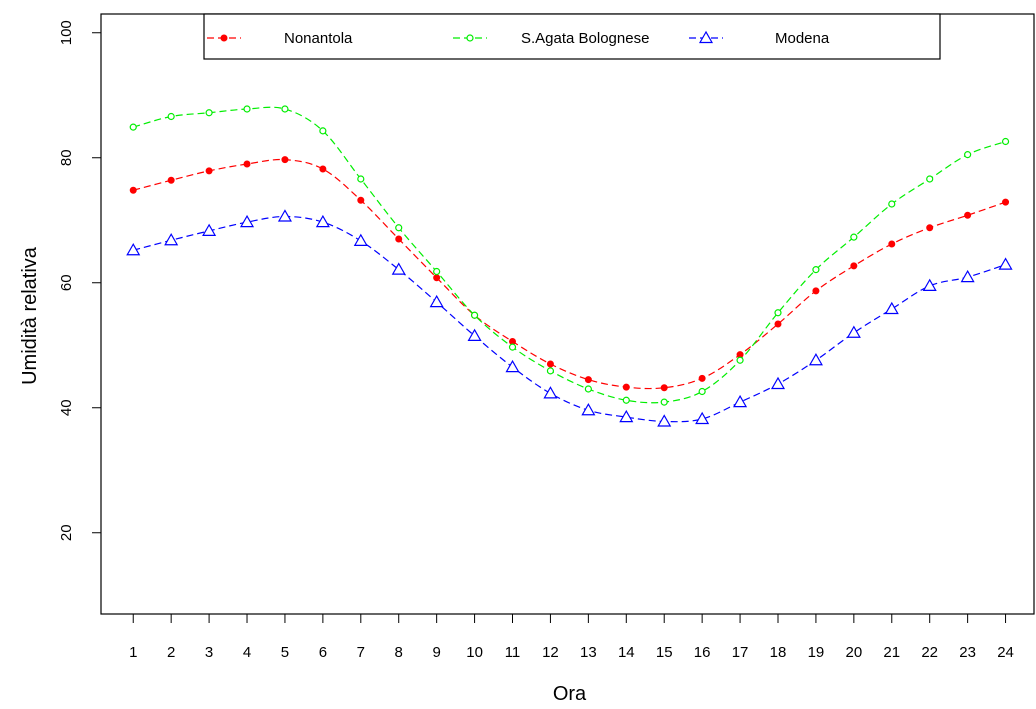  Describe the element at coordinates (570, 694) in the screenshot. I see `x-axis-title: Ora` at that location.